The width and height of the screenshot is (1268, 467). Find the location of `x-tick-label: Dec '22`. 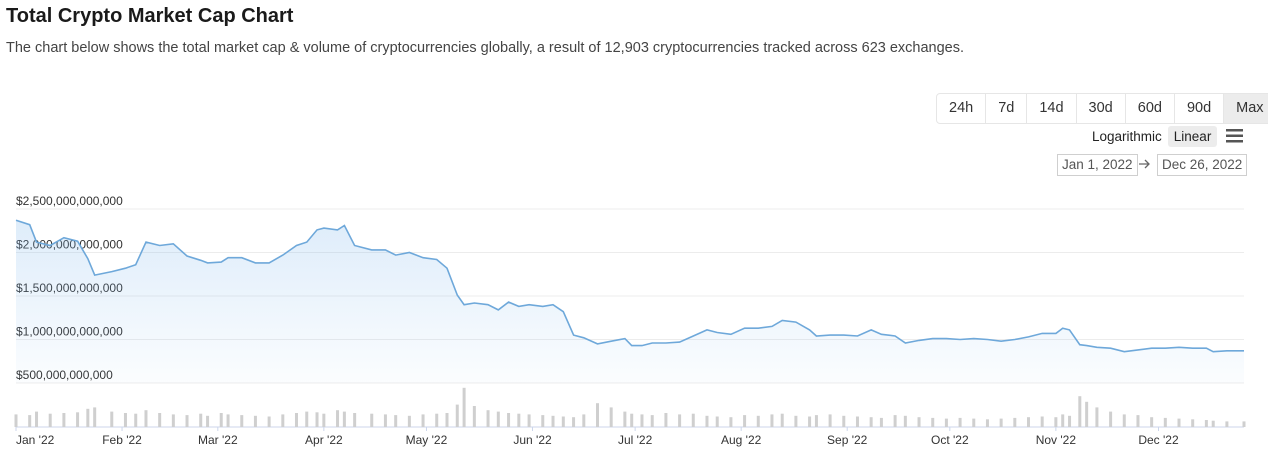

x-tick-label: Dec '22 is located at coordinates (1158, 440).